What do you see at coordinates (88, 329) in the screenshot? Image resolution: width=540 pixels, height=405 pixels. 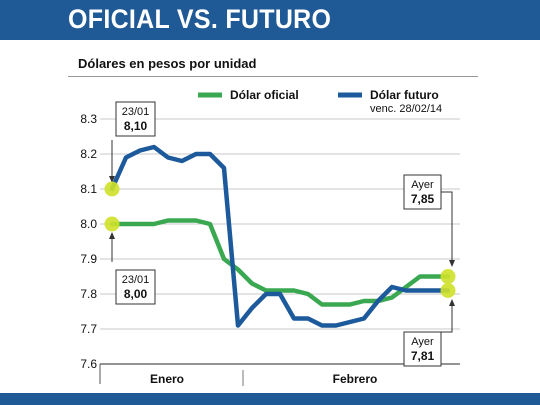 I see `y-tick-label: 7.7` at bounding box center [88, 329].